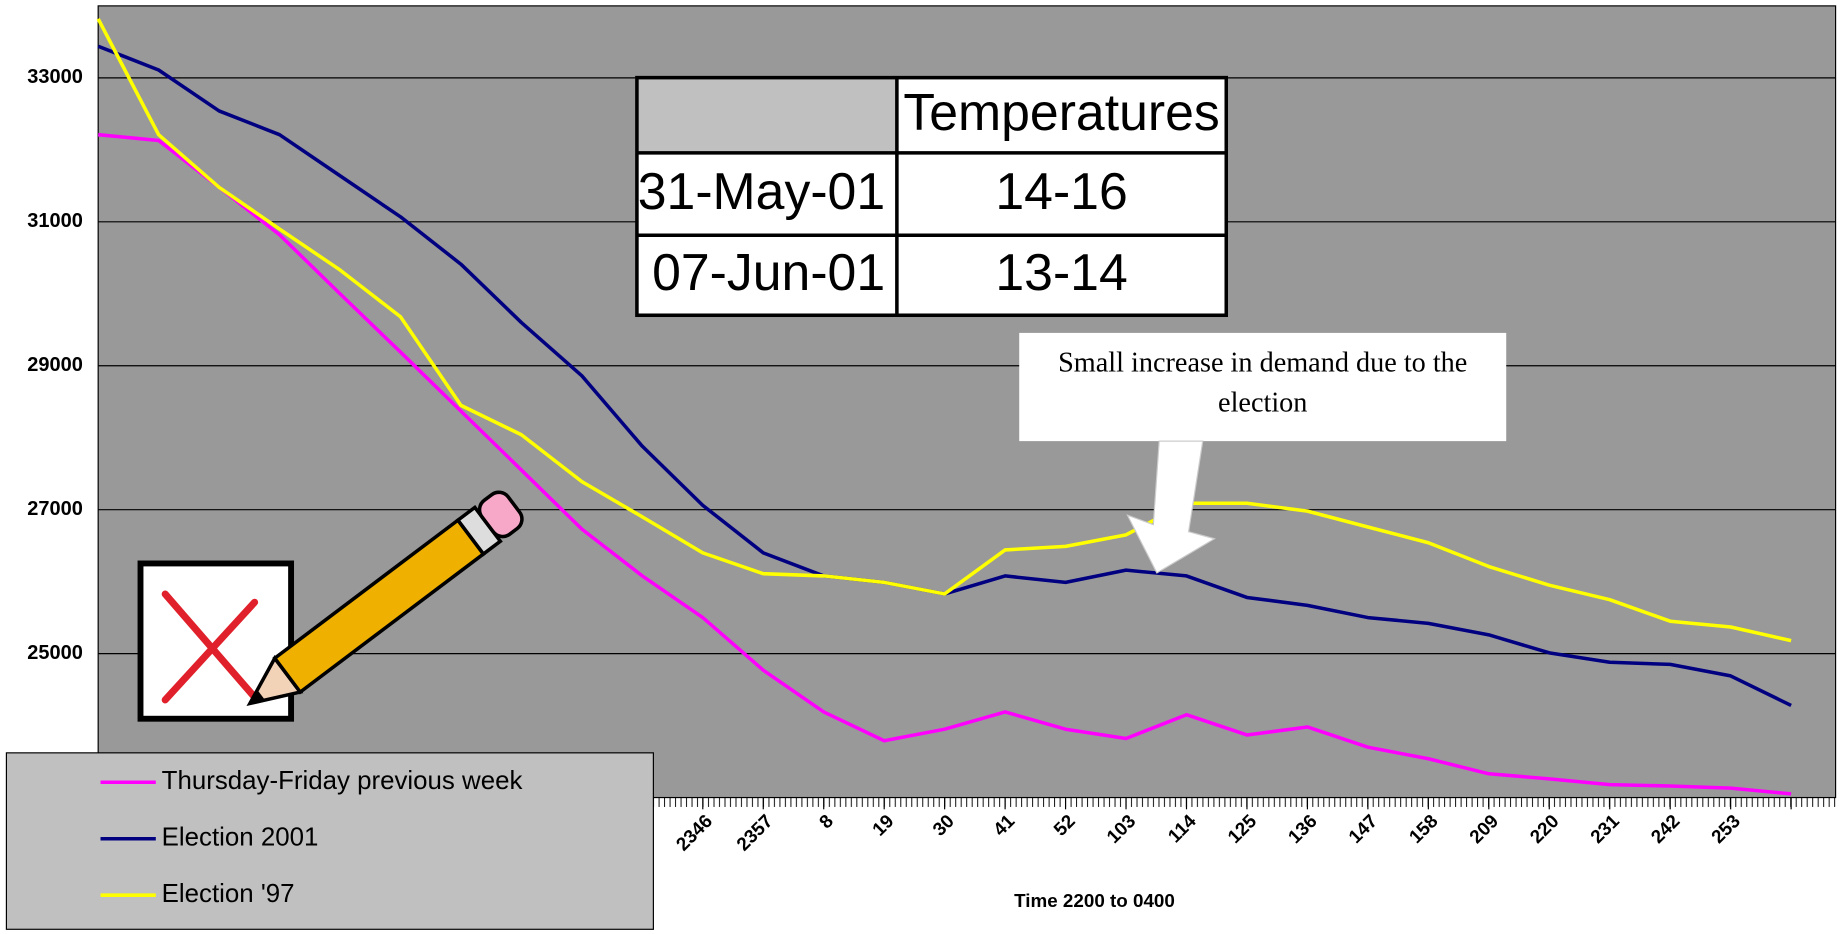 This screenshot has height=934, width=1842. Describe the element at coordinates (1171, 507) in the screenshot. I see `callout-arrow` at that location.